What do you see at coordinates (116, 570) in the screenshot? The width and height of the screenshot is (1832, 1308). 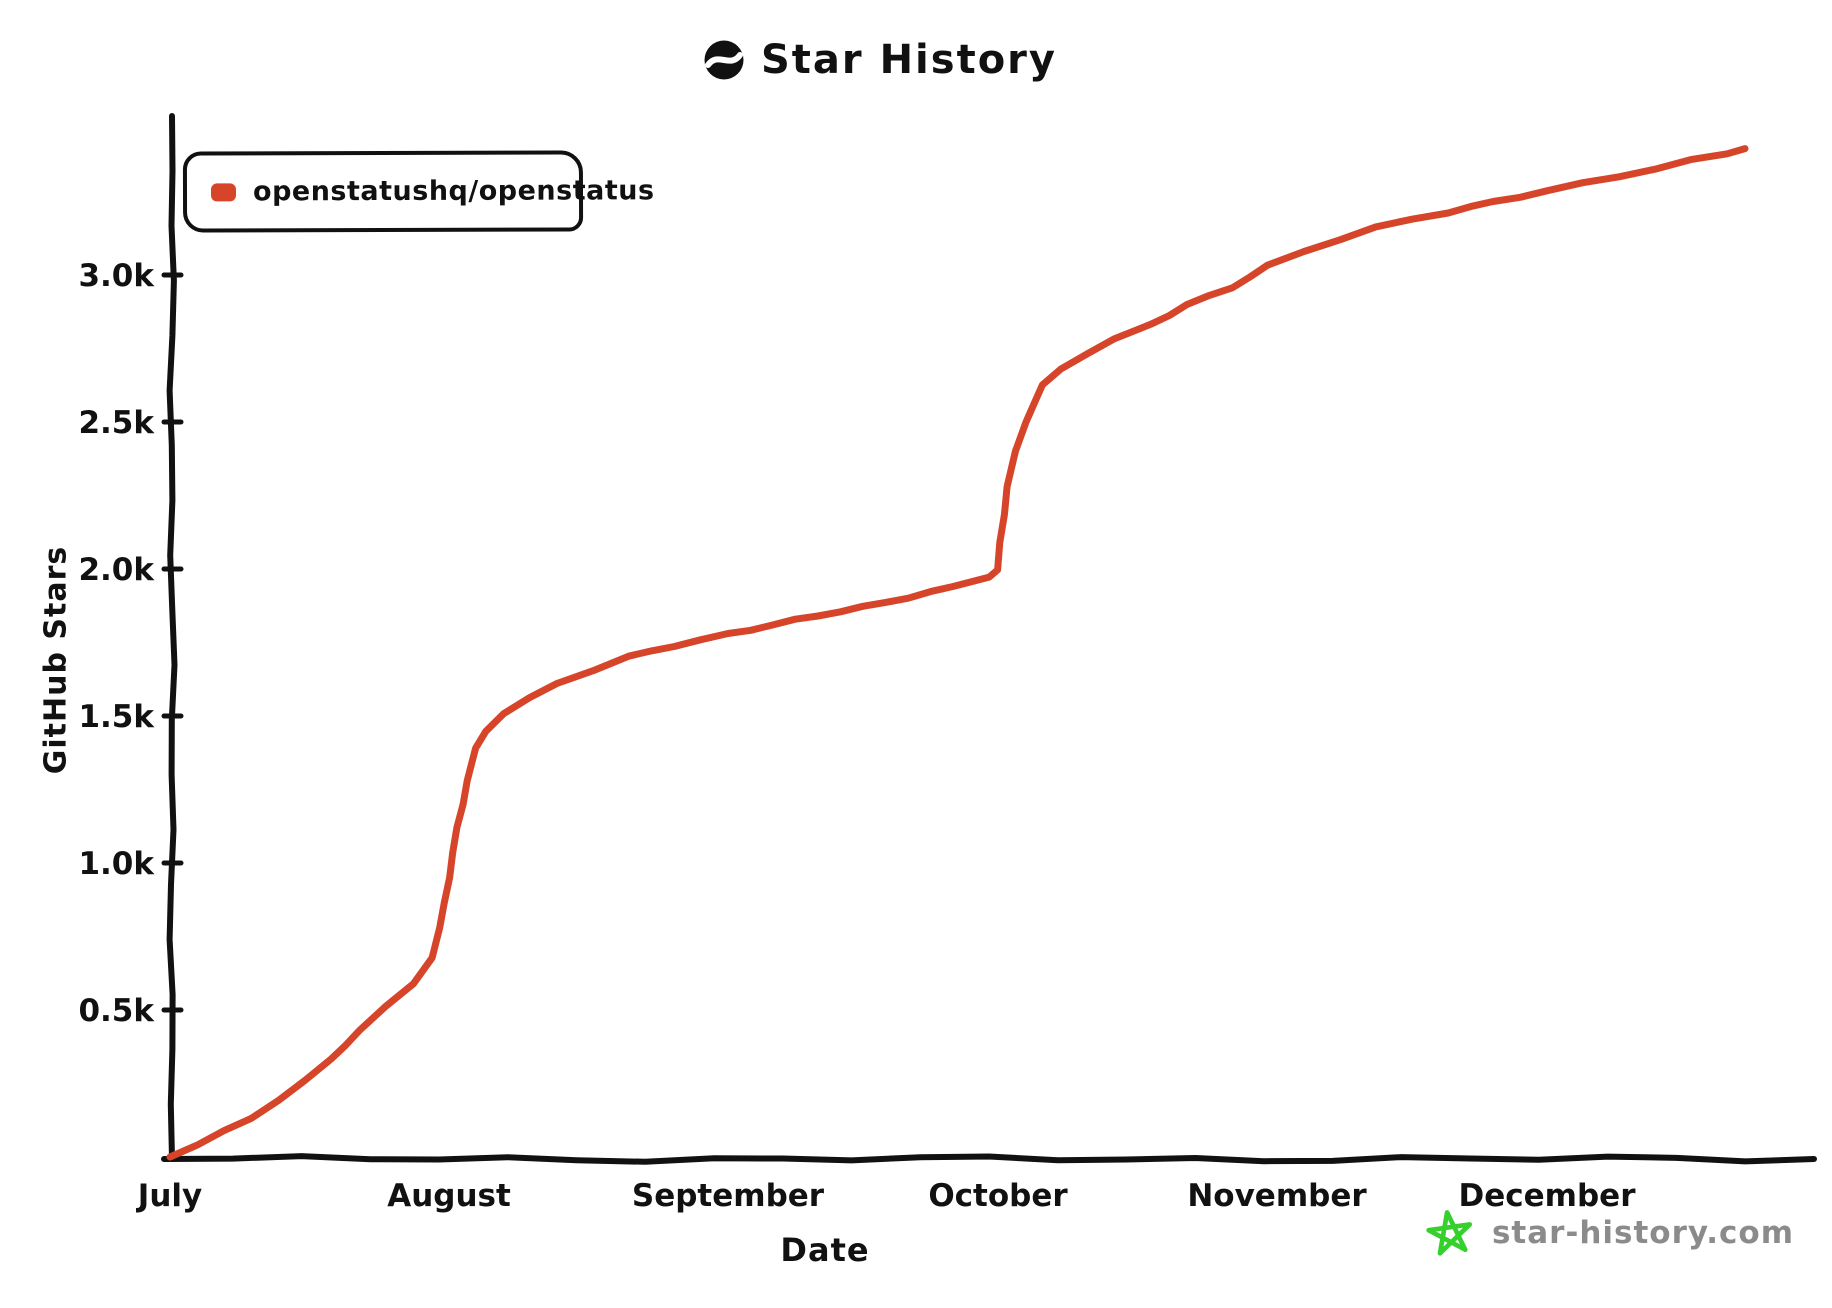 I see `y-tick-label: 2.0k` at bounding box center [116, 570].